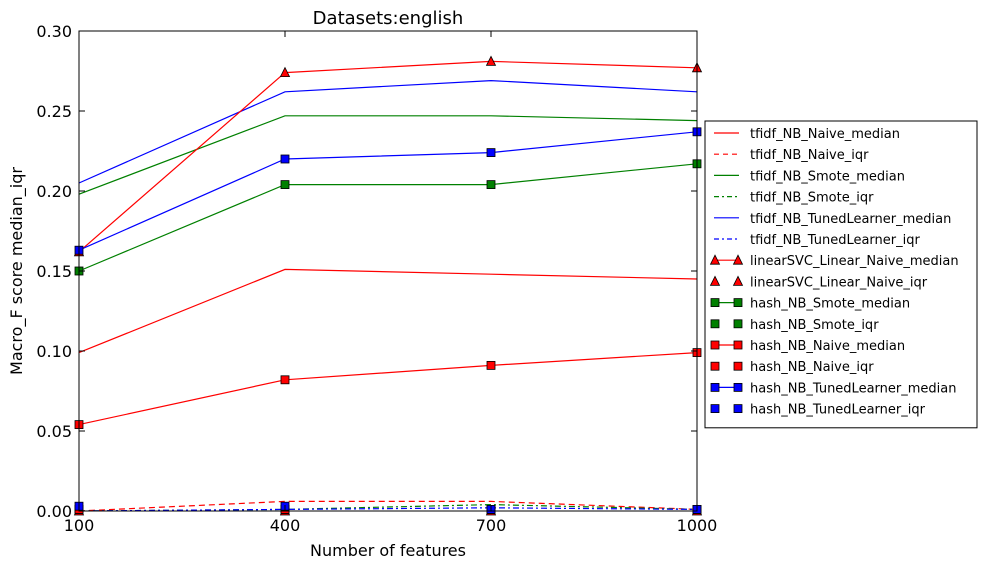 This screenshot has width=988, height=570. What do you see at coordinates (825, 134) in the screenshot?
I see `legend-label: tfidf_NB_Naive_median` at bounding box center [825, 134].